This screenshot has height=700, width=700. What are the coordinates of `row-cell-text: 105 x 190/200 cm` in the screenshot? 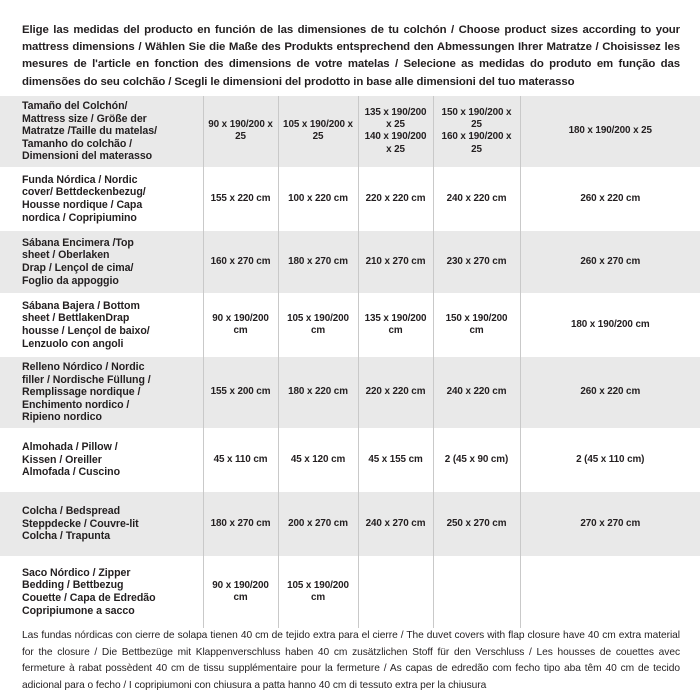 It's located at (318, 591).